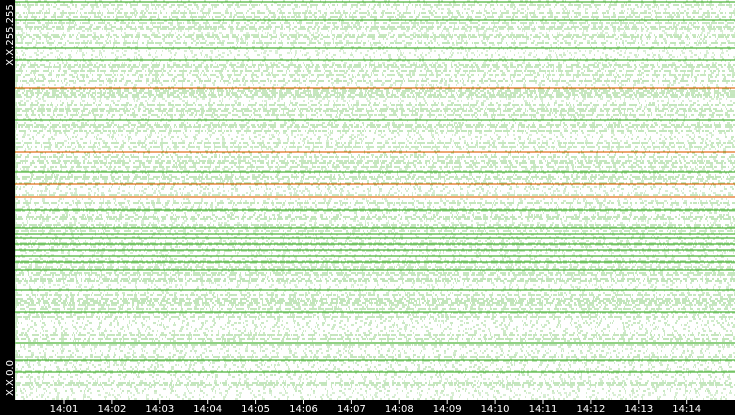  Describe the element at coordinates (590, 409) in the screenshot. I see `x-tick-label: 14:12` at that location.